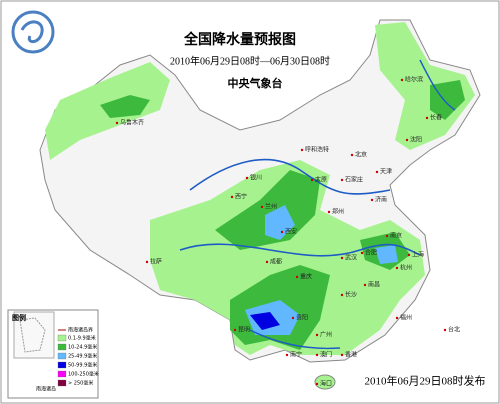  Describe the element at coordinates (80, 383) in the screenshot. I see `legend-label: > 250毫米` at that location.